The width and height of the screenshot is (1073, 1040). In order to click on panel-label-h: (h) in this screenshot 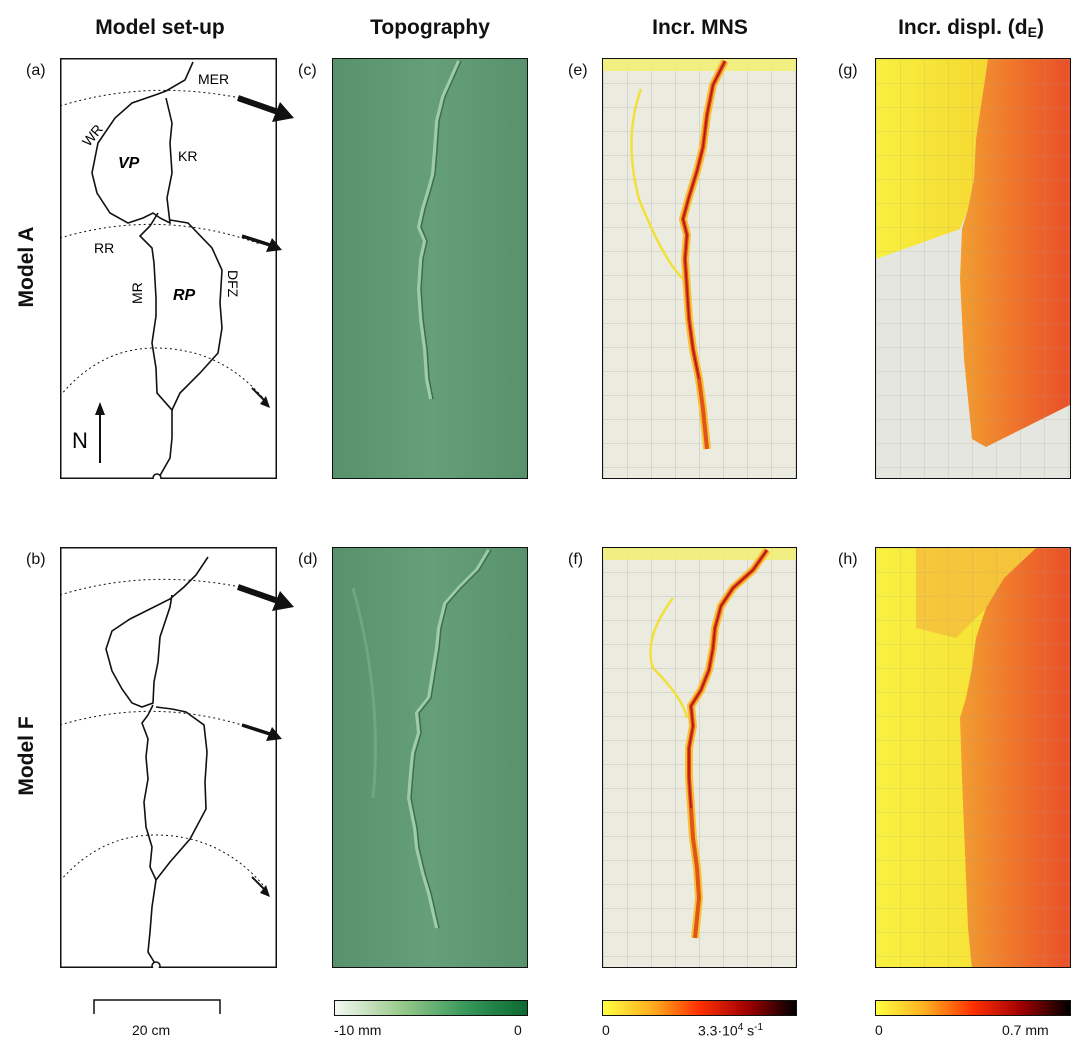, I will do `click(848, 559)`.